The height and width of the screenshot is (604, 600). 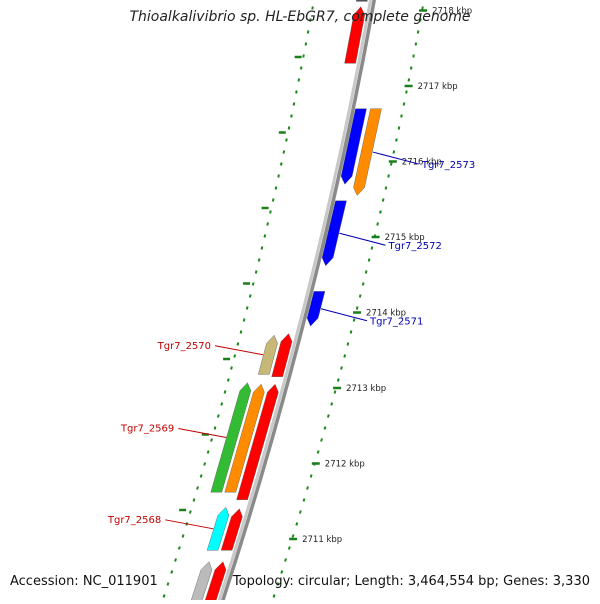 I want to click on tick-label: 2712 kbp, so click(x=345, y=465).